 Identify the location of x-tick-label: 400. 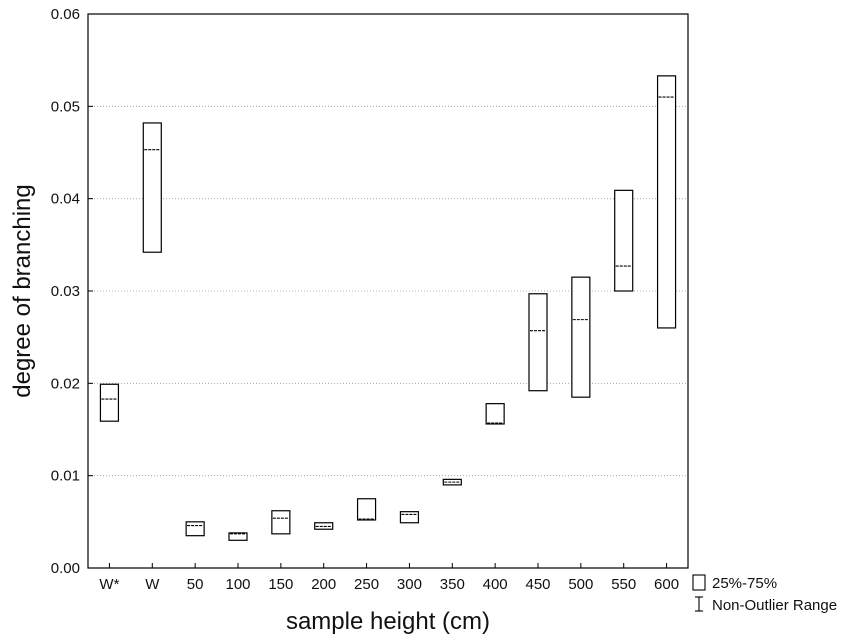
(495, 584).